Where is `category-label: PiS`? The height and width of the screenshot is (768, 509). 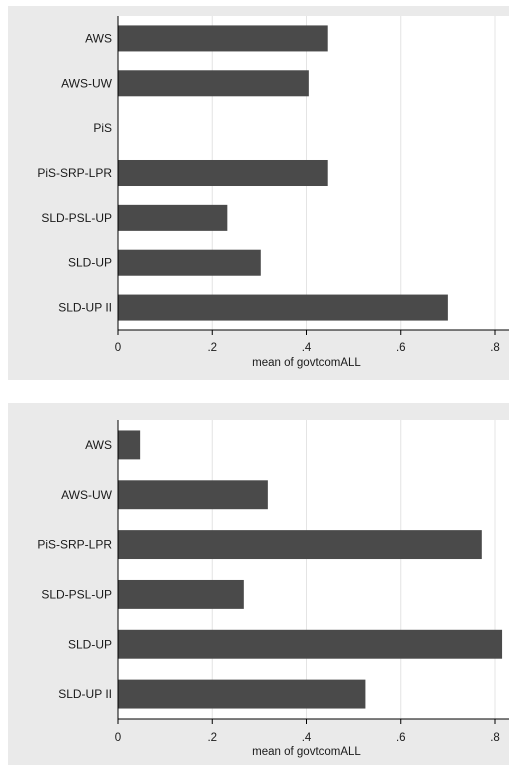 category-label: PiS is located at coordinates (102, 128).